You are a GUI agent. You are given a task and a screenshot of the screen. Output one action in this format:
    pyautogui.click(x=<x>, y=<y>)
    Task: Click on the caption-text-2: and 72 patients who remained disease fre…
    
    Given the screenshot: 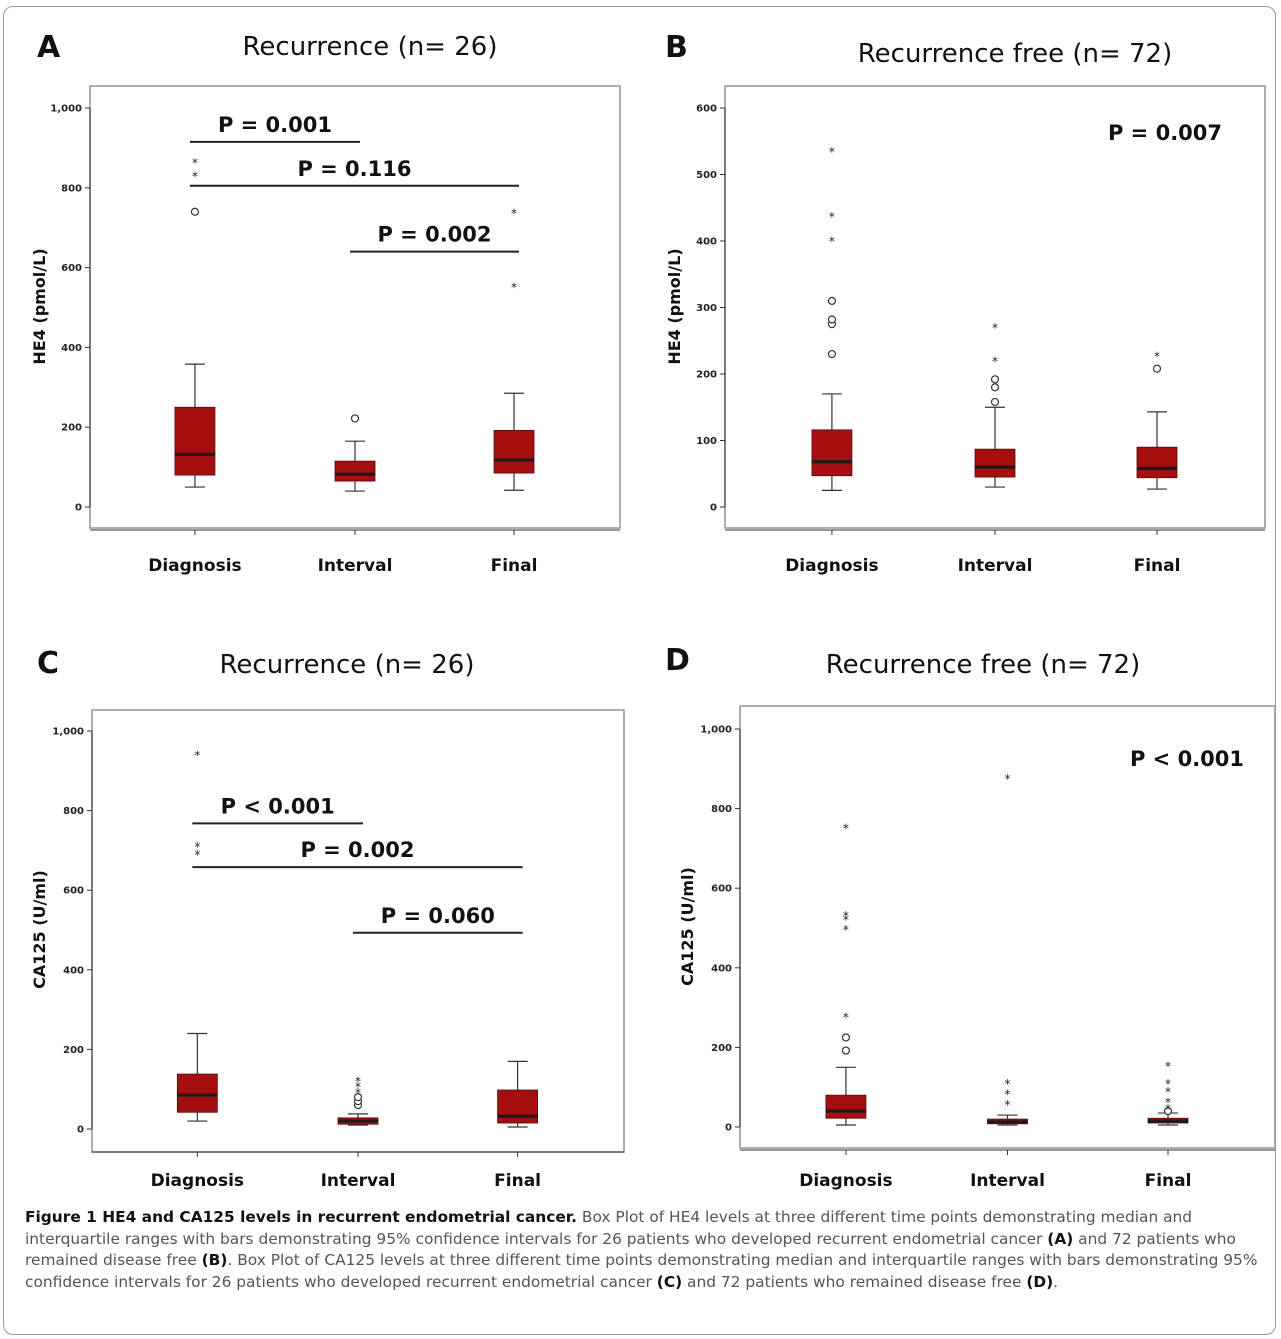 What is the action you would take?
    pyautogui.click(x=630, y=1249)
    